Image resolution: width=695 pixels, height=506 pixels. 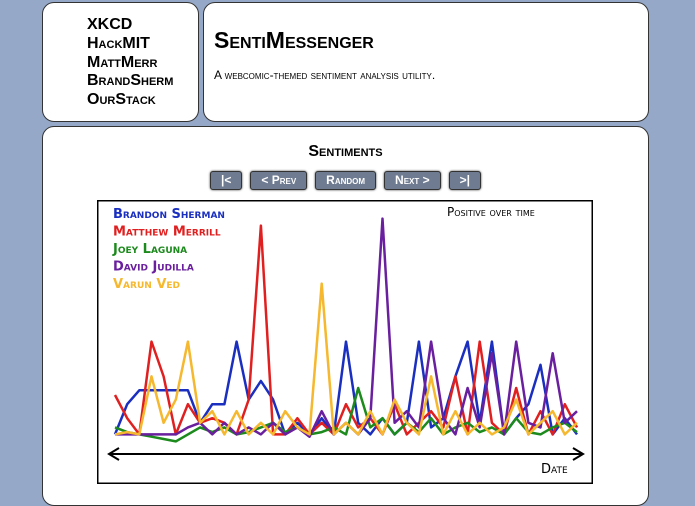 What do you see at coordinates (149, 249) in the screenshot?
I see `legend-entry: Joey Laguna` at bounding box center [149, 249].